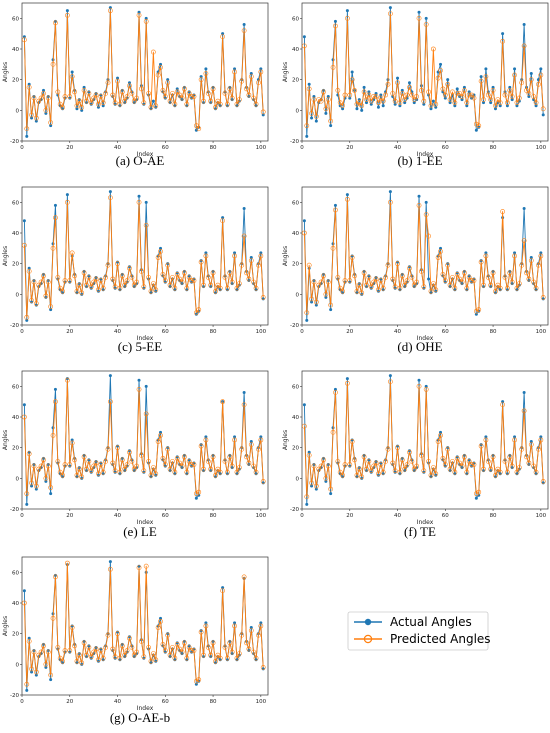  I want to click on series-predicted-line, so click(143, 623).